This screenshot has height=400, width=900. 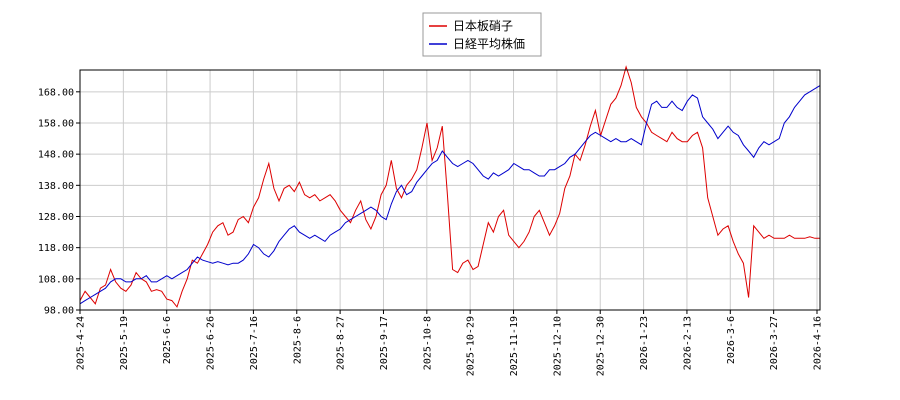 I want to click on y-tick-label: 128.00, so click(x=56, y=217).